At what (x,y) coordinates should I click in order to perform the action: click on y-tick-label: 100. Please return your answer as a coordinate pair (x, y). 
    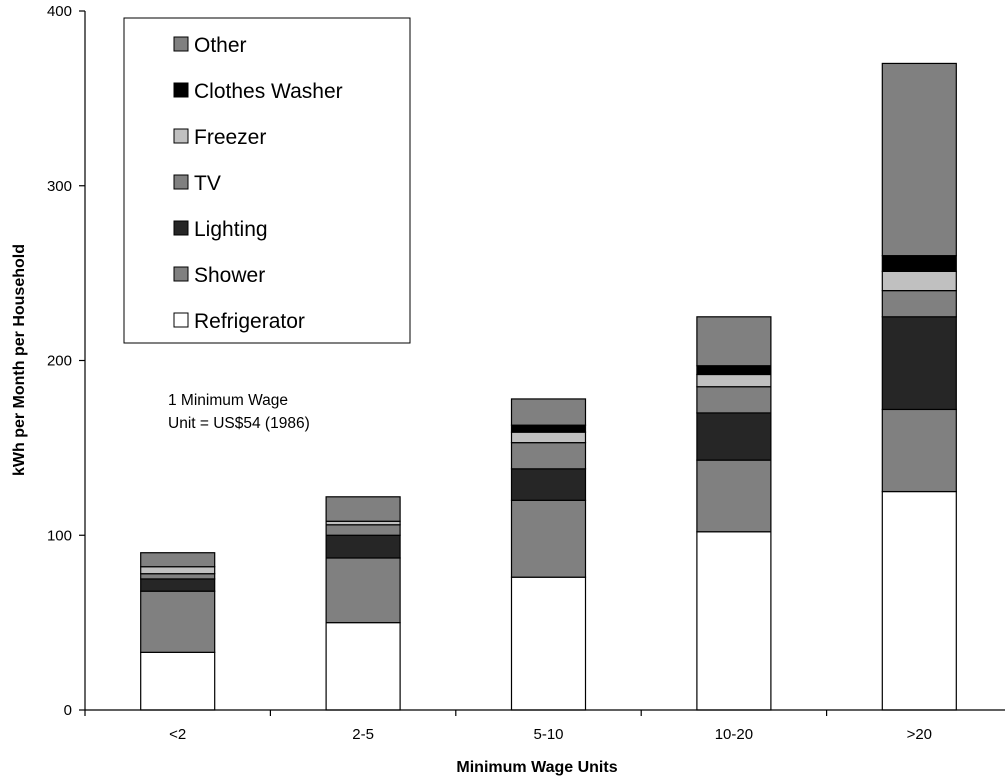
    Looking at the image, I should click on (59, 535).